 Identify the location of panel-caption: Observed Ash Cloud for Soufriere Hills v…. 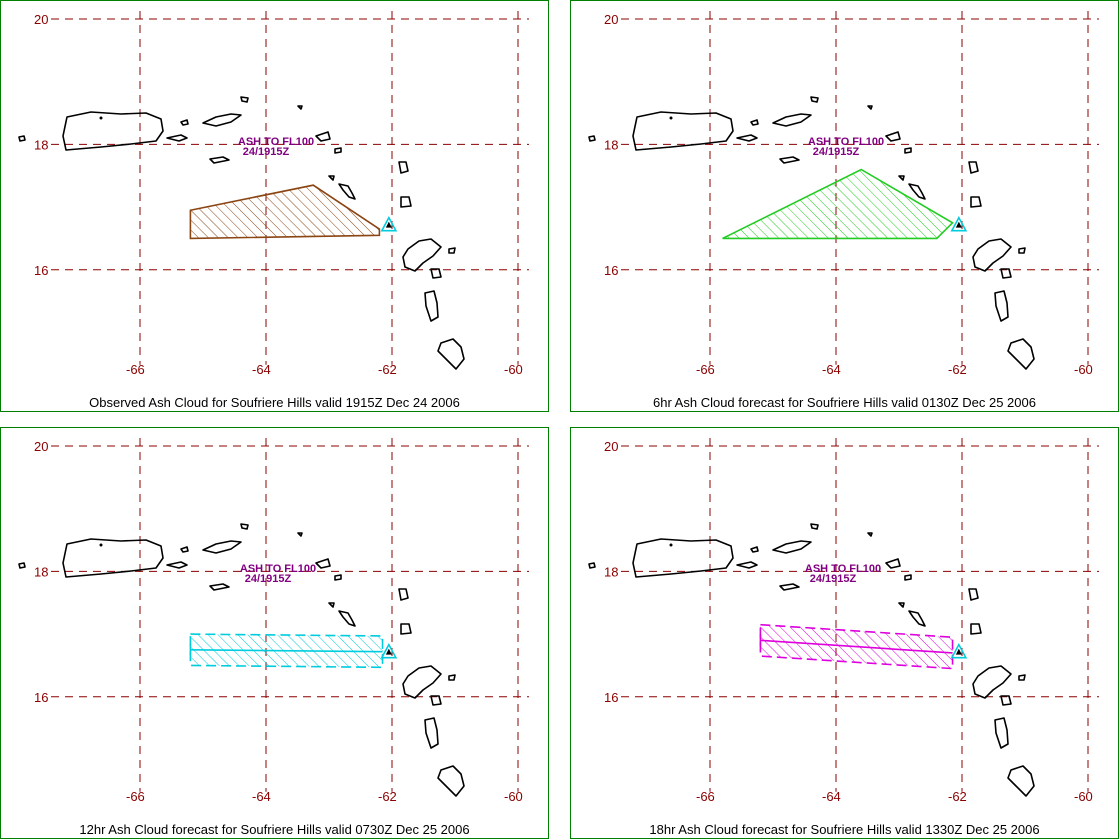
(274, 402).